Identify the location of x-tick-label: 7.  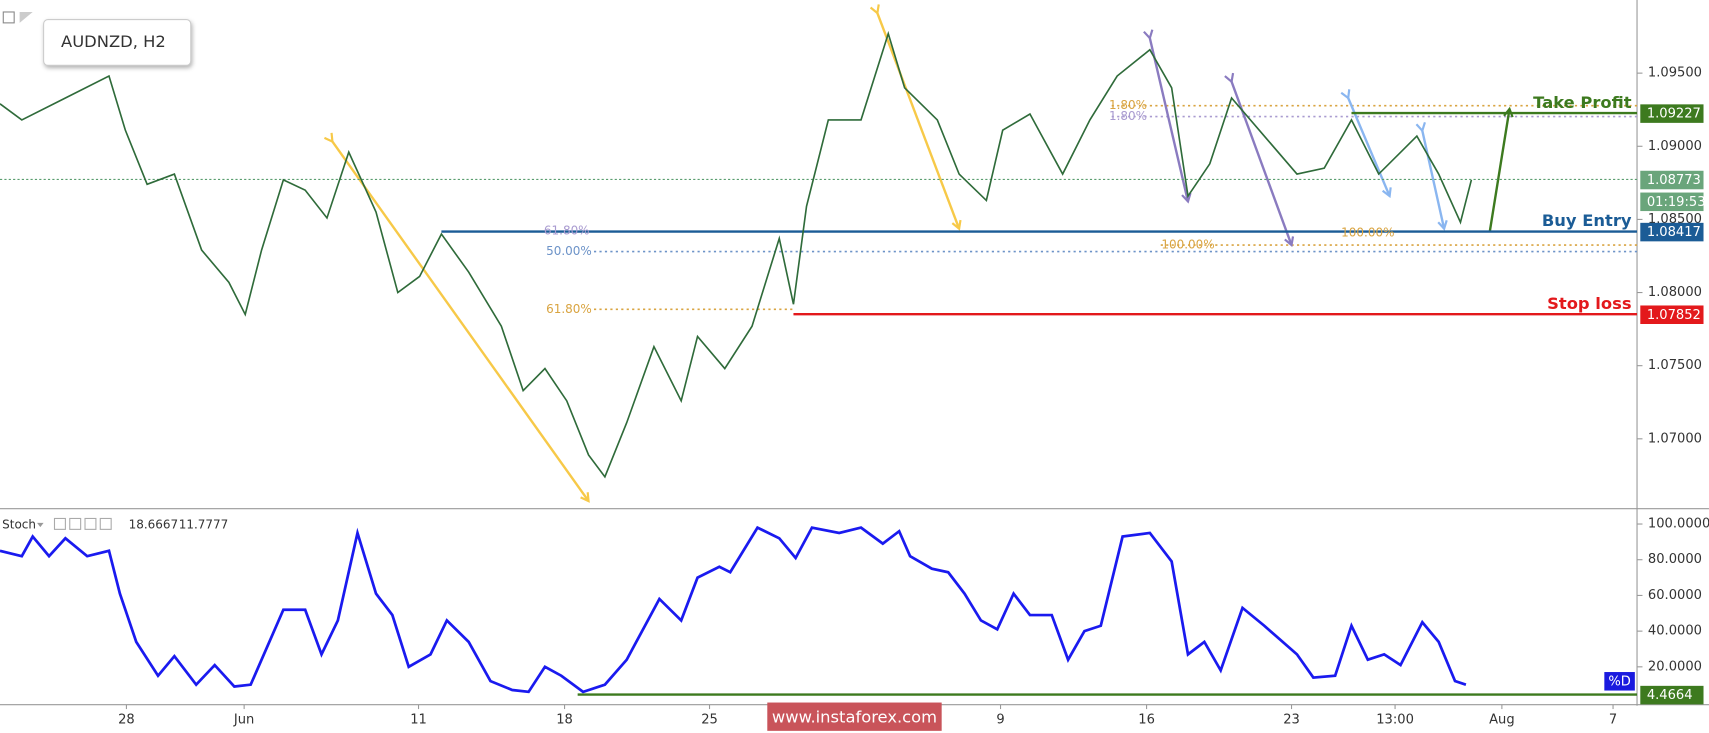
(1613, 719).